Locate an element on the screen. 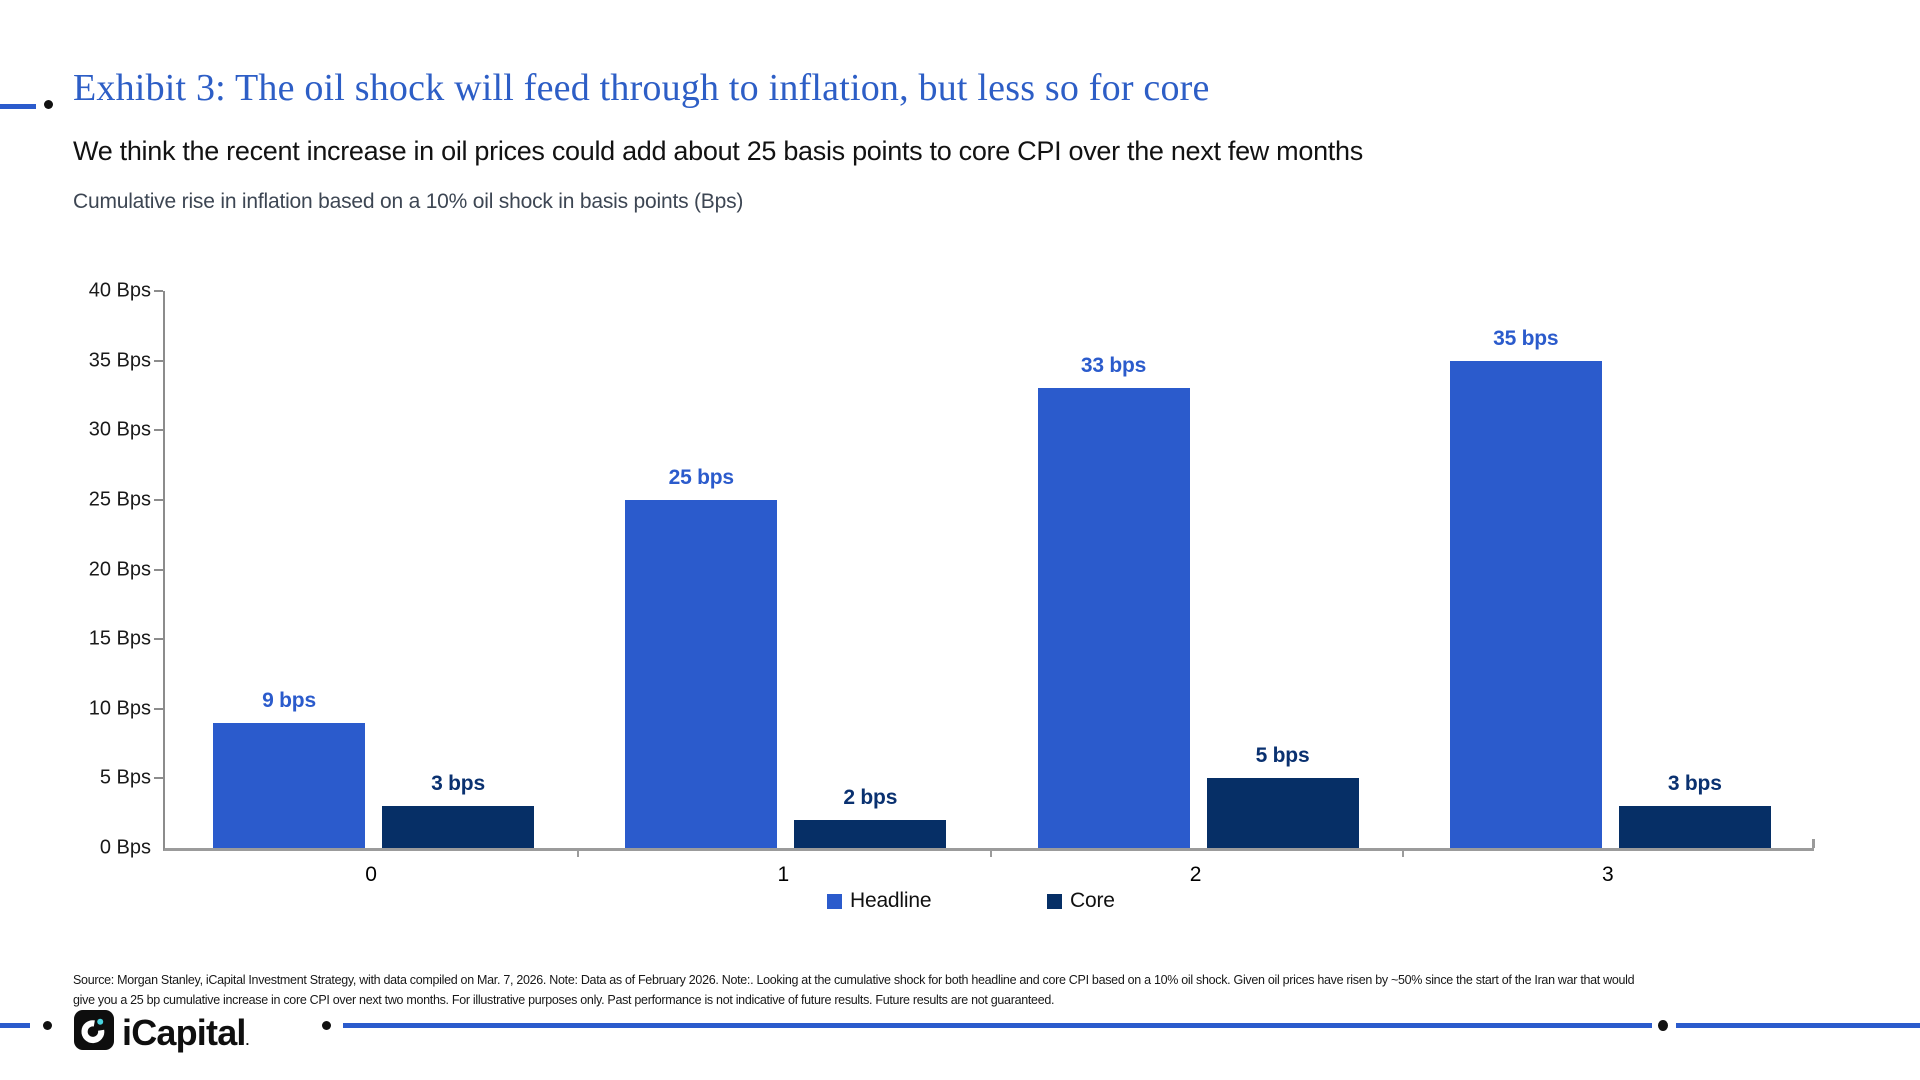 The height and width of the screenshot is (1080, 1920). bar-value-label: 9 bps is located at coordinates (289, 700).